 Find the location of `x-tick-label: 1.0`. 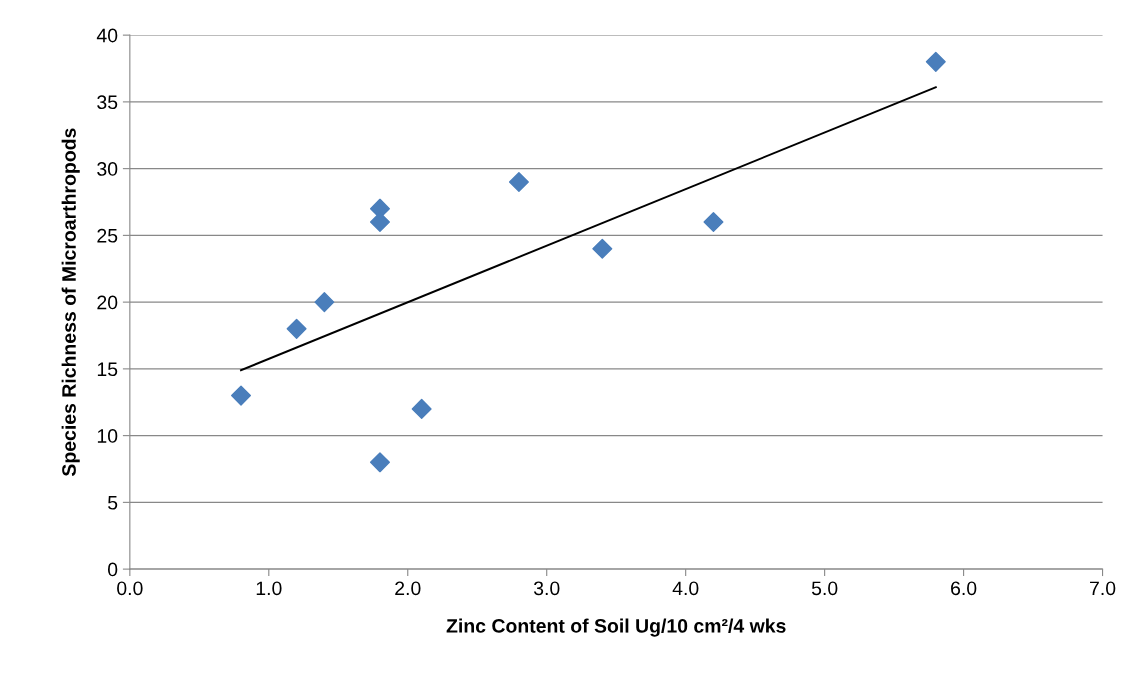

x-tick-label: 1.0 is located at coordinates (269, 588).